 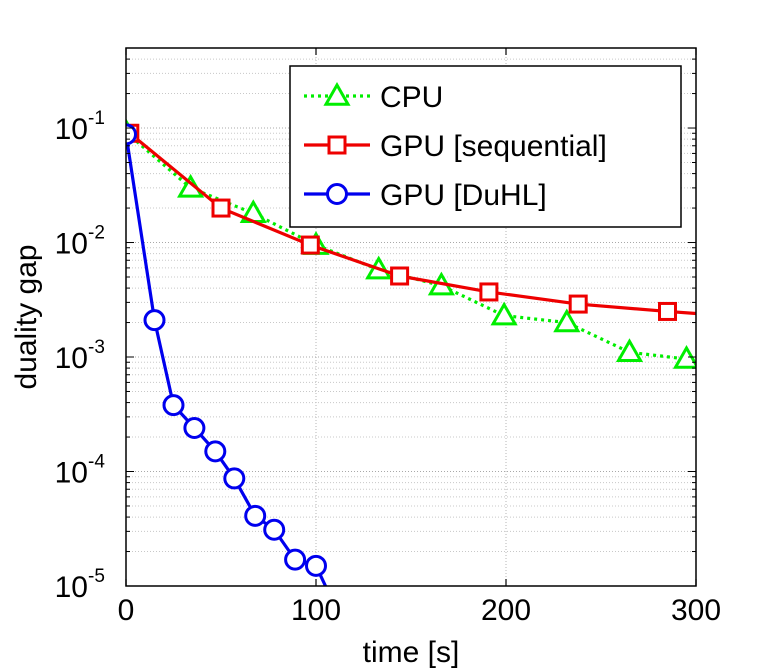 What do you see at coordinates (411, 97) in the screenshot?
I see `legend-label: CPU` at bounding box center [411, 97].